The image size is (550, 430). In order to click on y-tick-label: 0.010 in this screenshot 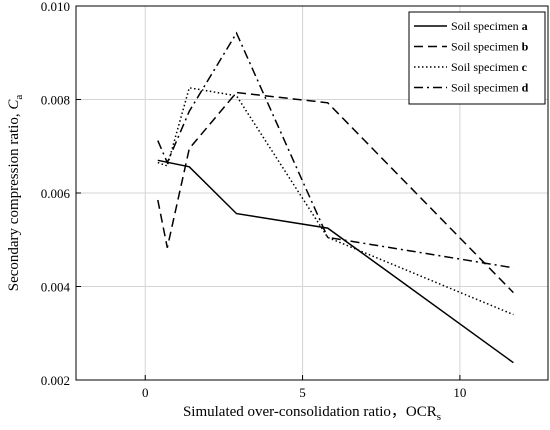, I will do `click(55, 7)`.